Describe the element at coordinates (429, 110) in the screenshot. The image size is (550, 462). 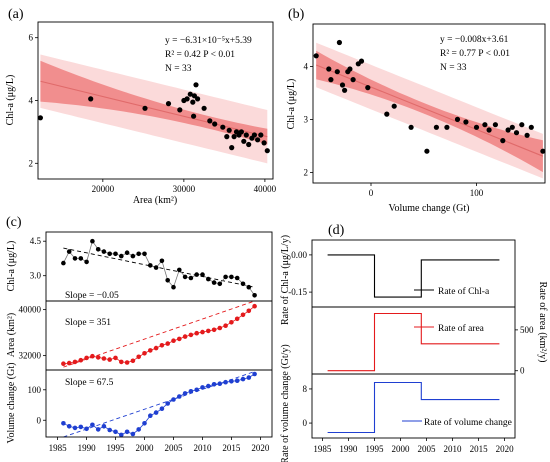
I see `panel-b-fit-line` at that location.